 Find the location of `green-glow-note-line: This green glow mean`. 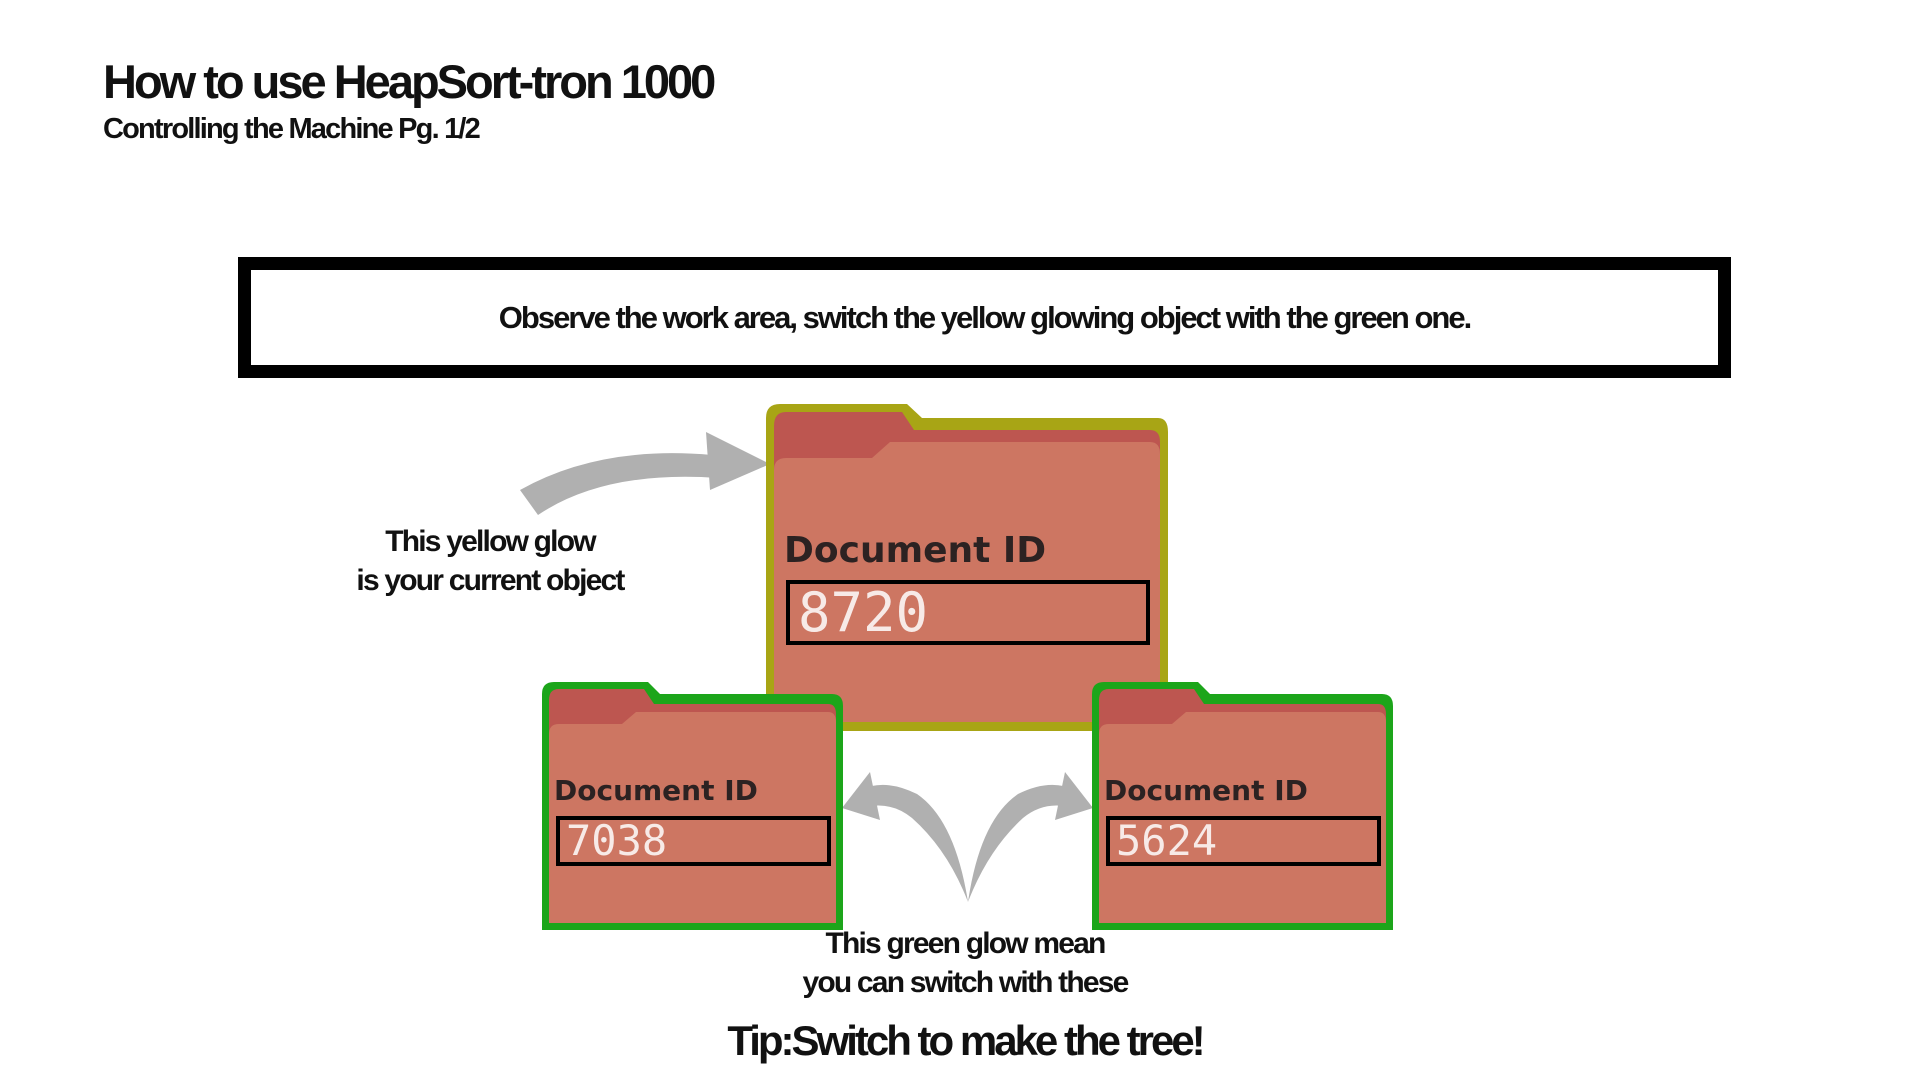

green-glow-note-line: This green glow mean is located at coordinates (965, 943).